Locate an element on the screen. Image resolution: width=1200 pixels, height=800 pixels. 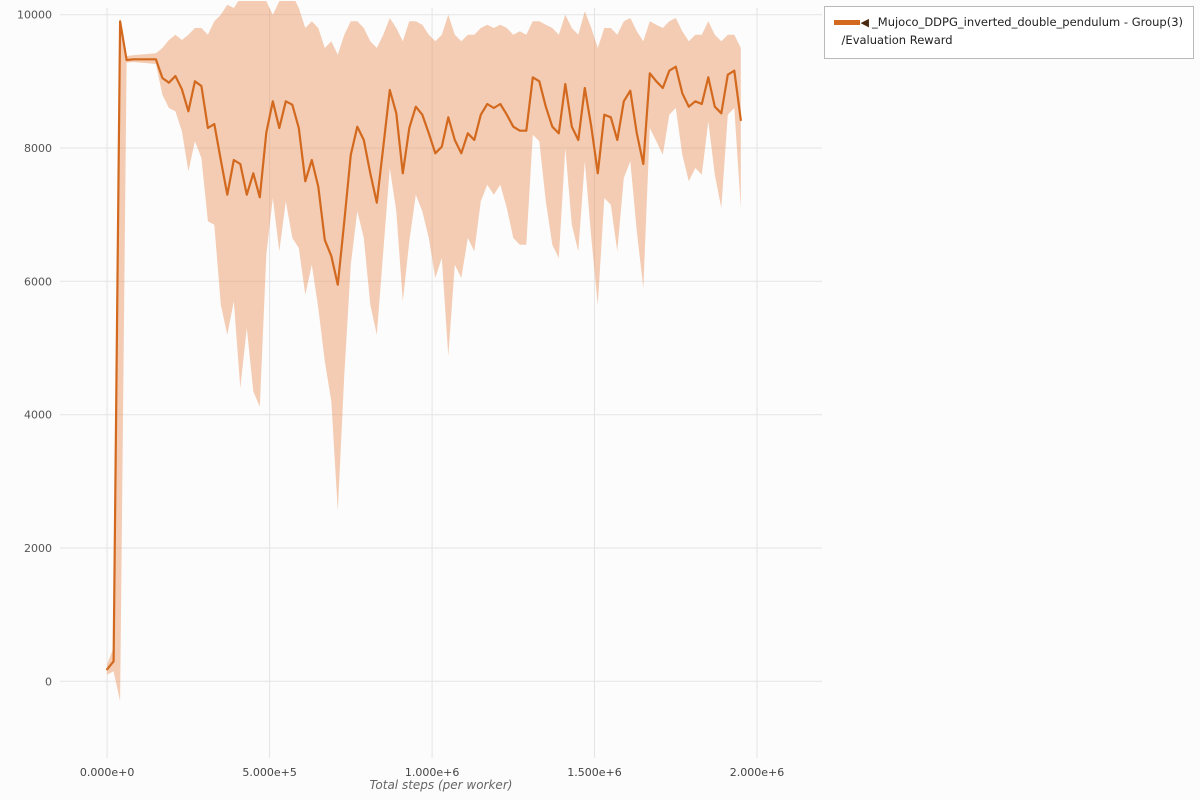
legend-line-swatch is located at coordinates (846, 23).